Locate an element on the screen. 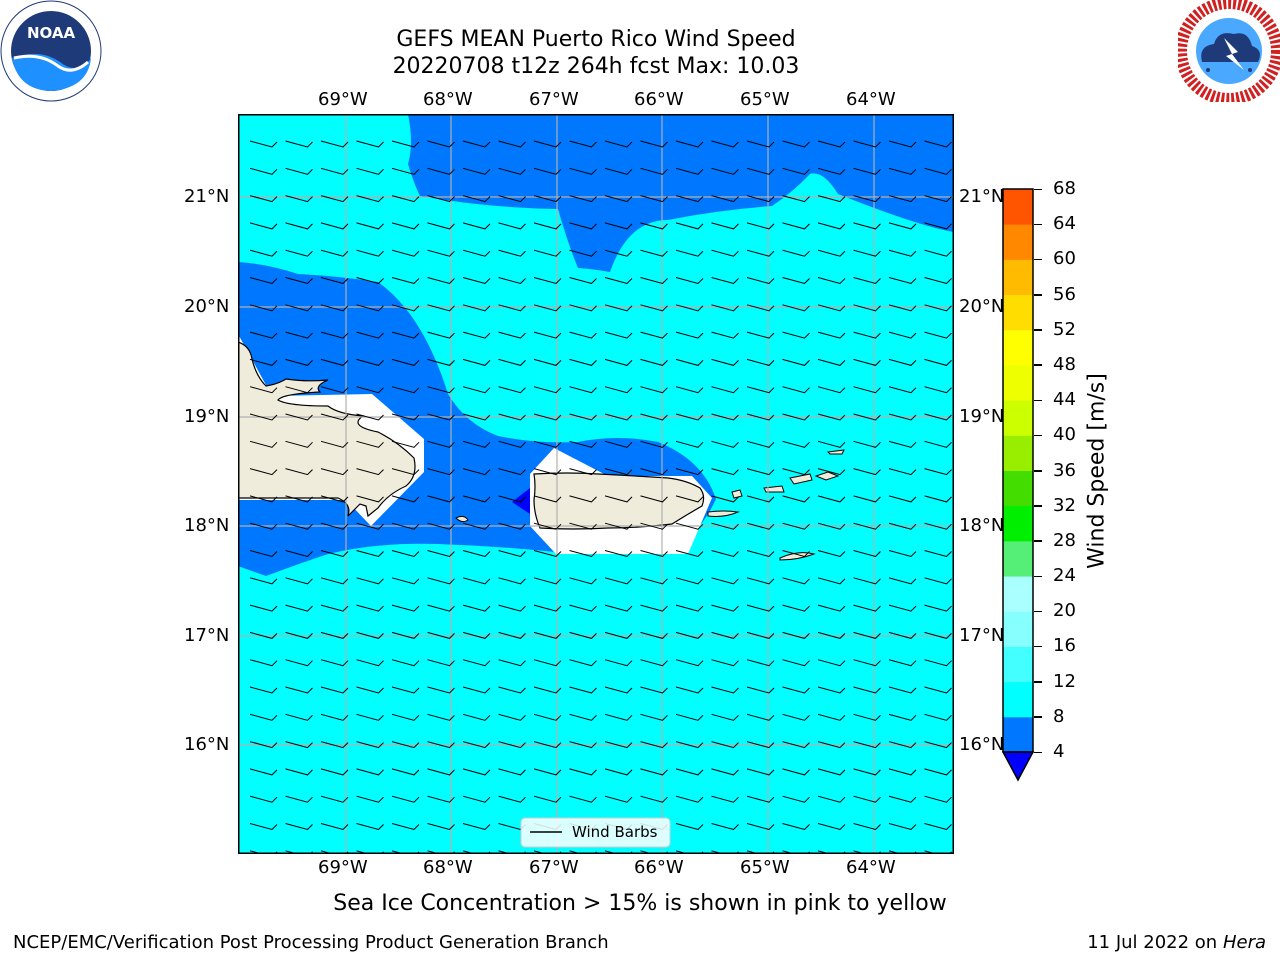 The height and width of the screenshot is (960, 1280). lat-label-left-21n: 21°N is located at coordinates (207, 196).